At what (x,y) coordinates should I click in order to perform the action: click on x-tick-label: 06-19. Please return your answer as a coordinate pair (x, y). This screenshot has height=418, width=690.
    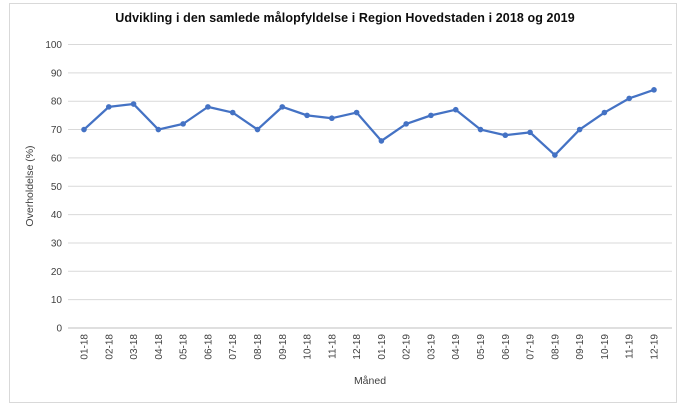
    Looking at the image, I should click on (506, 347).